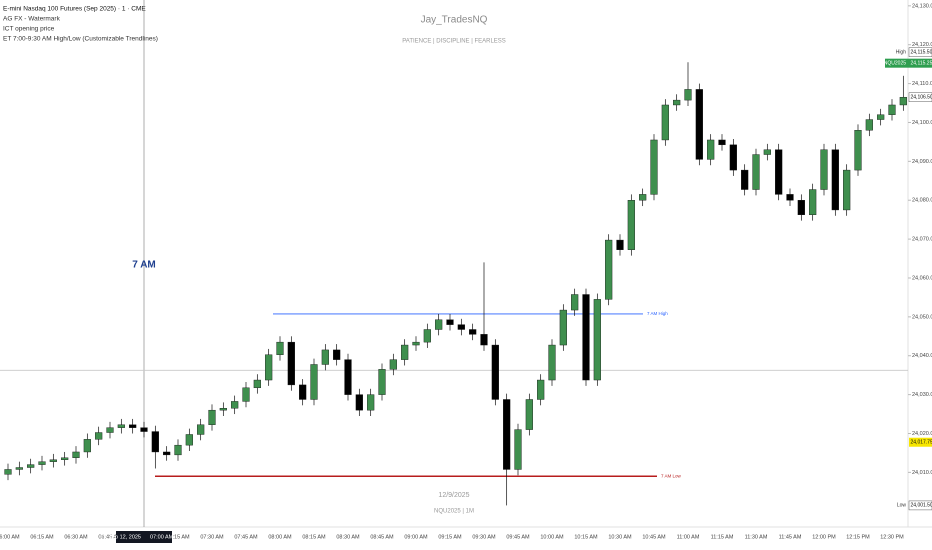 This screenshot has height=550, width=932. Describe the element at coordinates (162, 537) in the screenshot. I see `crosshair-time: 07:00 AM` at that location.